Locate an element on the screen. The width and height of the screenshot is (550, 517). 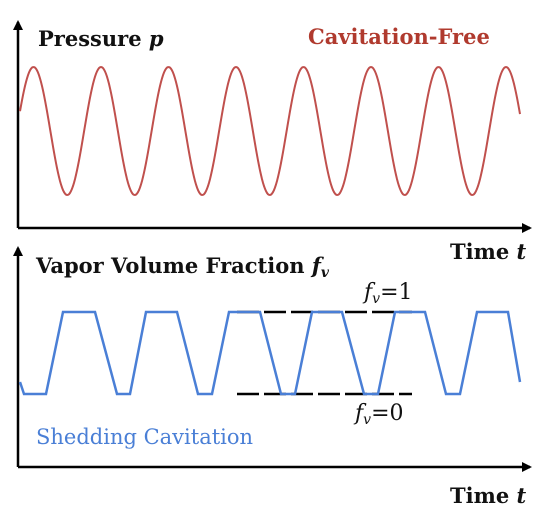
top-y-label: Pressure p is located at coordinates (101, 38).